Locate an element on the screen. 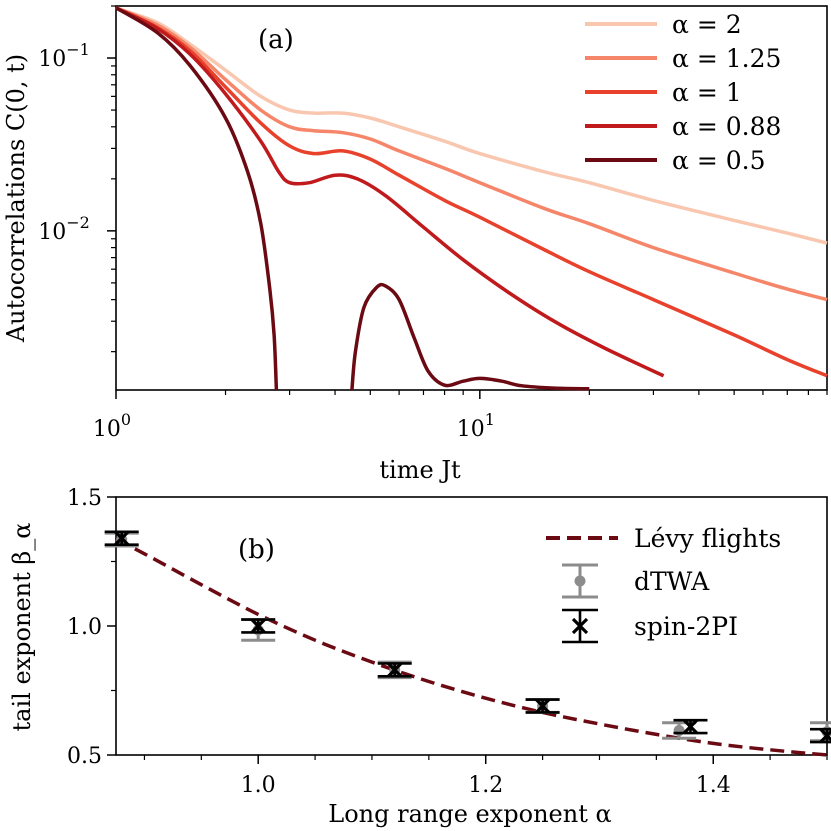  x-tick-label: 1.2 is located at coordinates (485, 785).